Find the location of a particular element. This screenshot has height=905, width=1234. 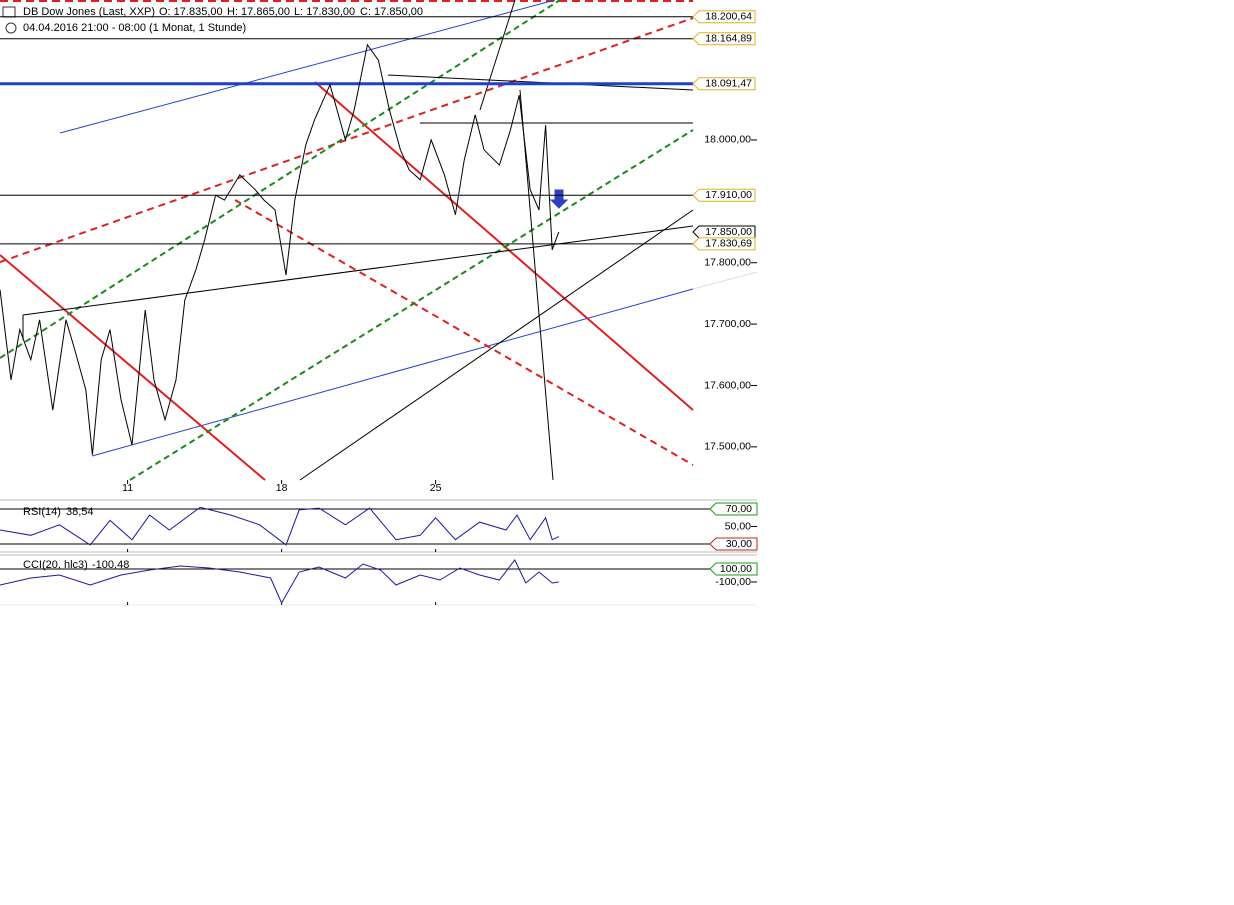

level-label: 17.850,00 is located at coordinates (728, 232).